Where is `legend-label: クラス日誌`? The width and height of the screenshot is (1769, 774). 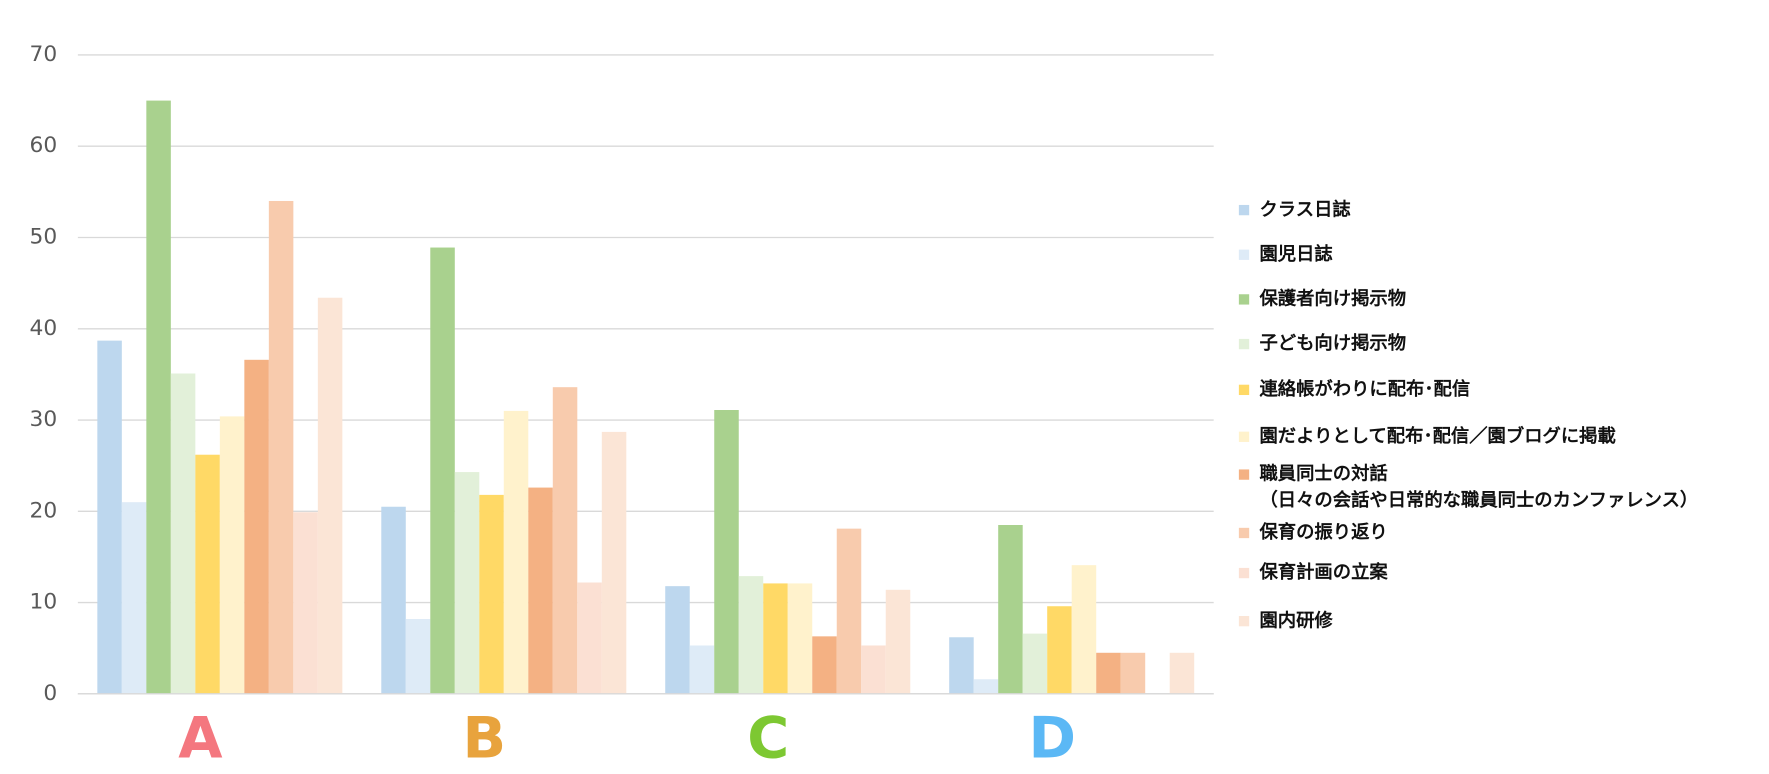
legend-label: クラス日誌 is located at coordinates (1305, 209).